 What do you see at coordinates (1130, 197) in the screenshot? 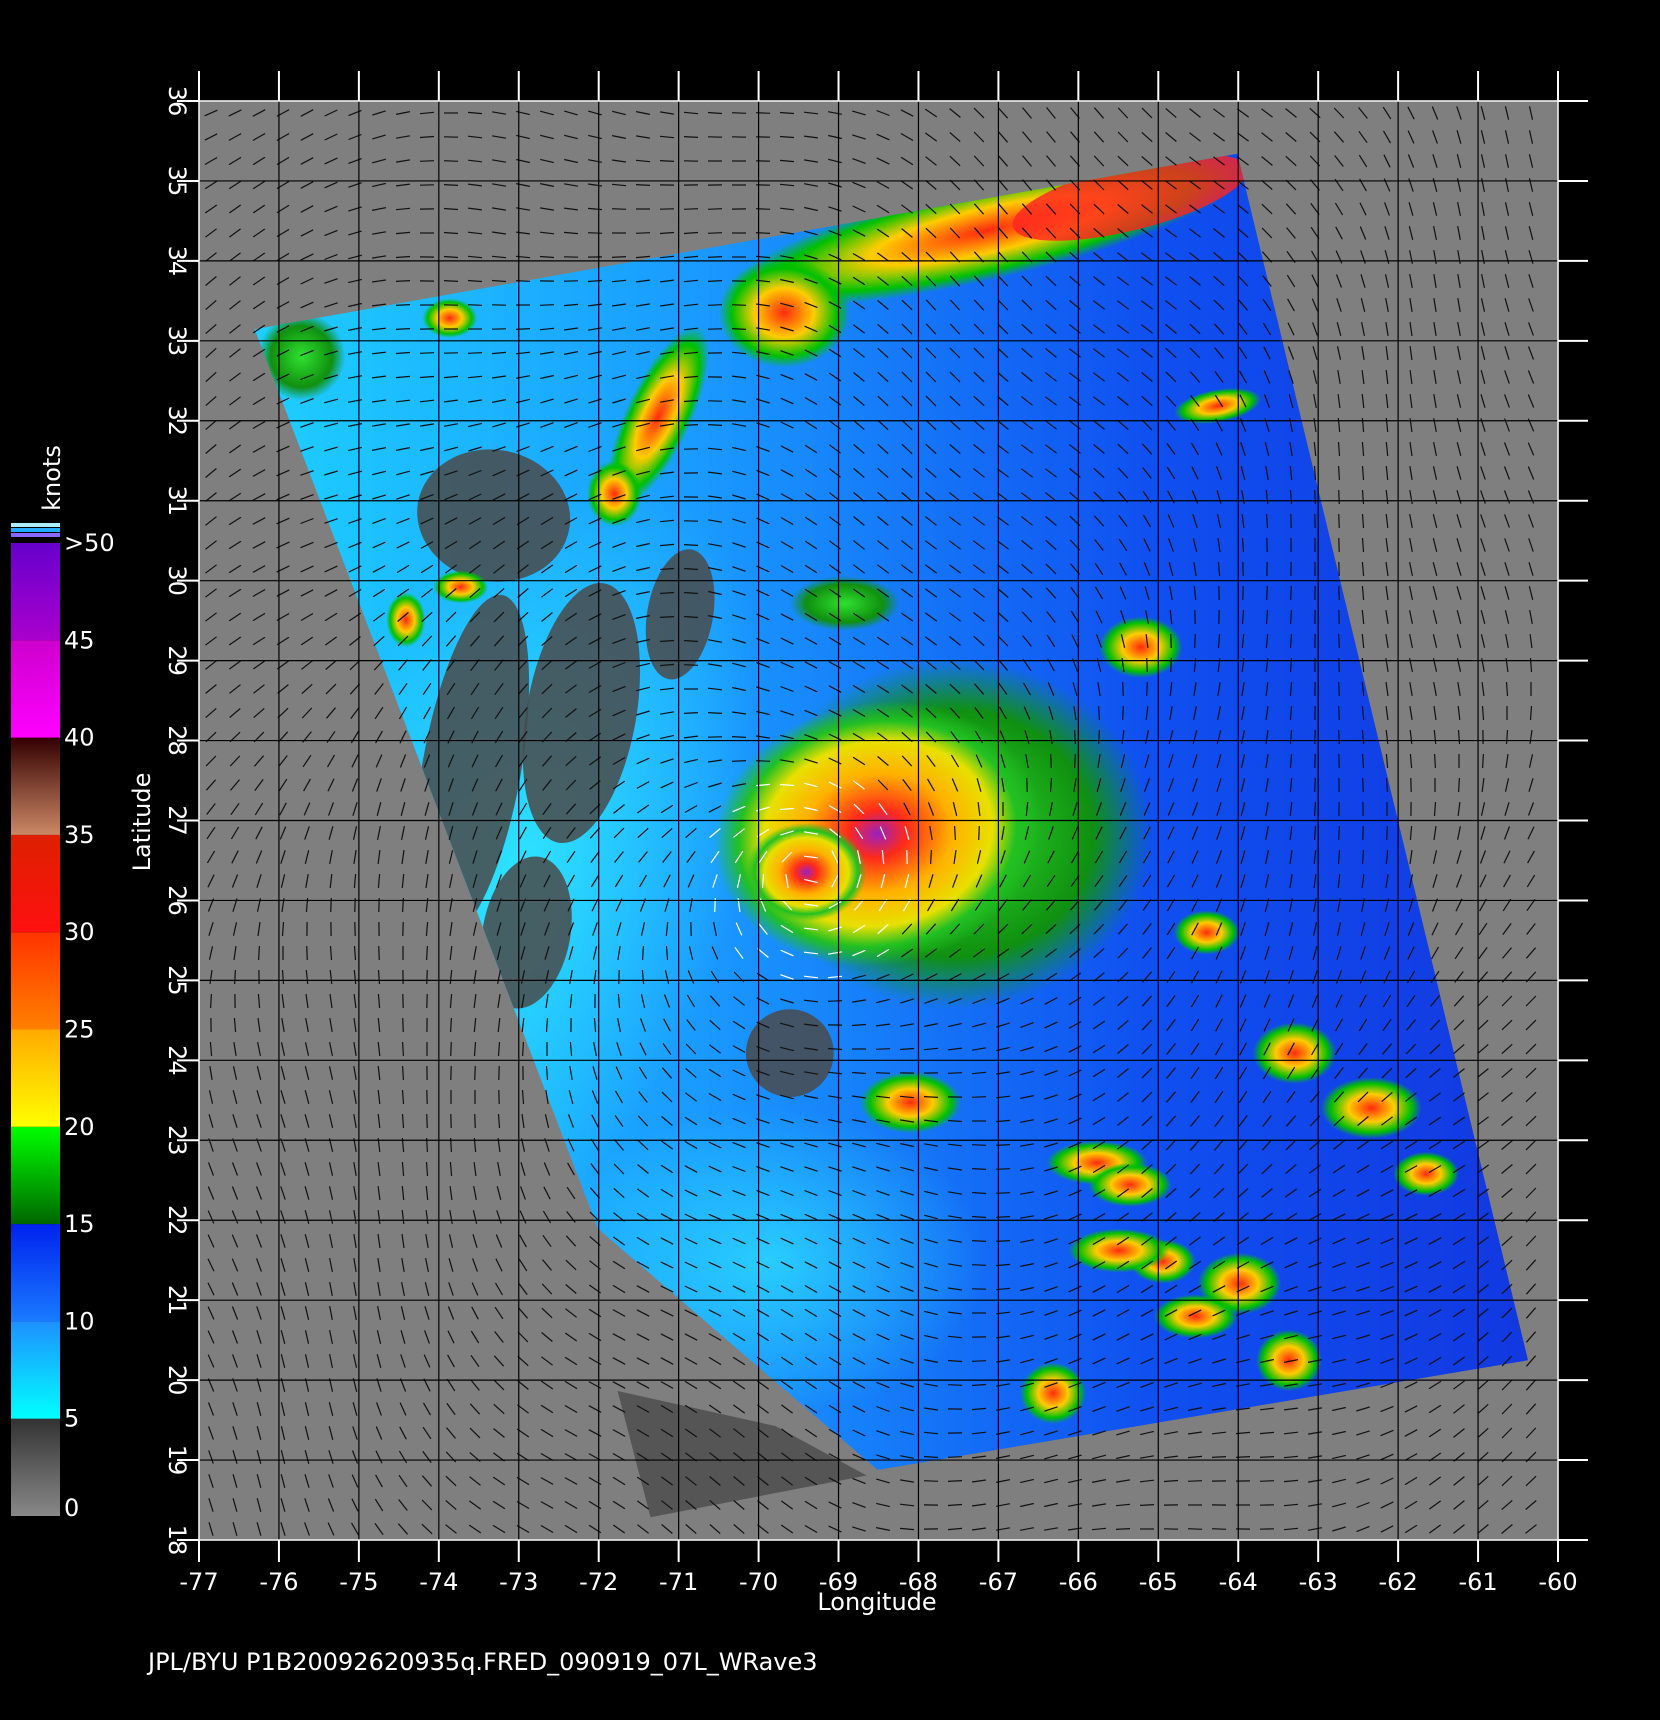
I see `cell` at bounding box center [1130, 197].